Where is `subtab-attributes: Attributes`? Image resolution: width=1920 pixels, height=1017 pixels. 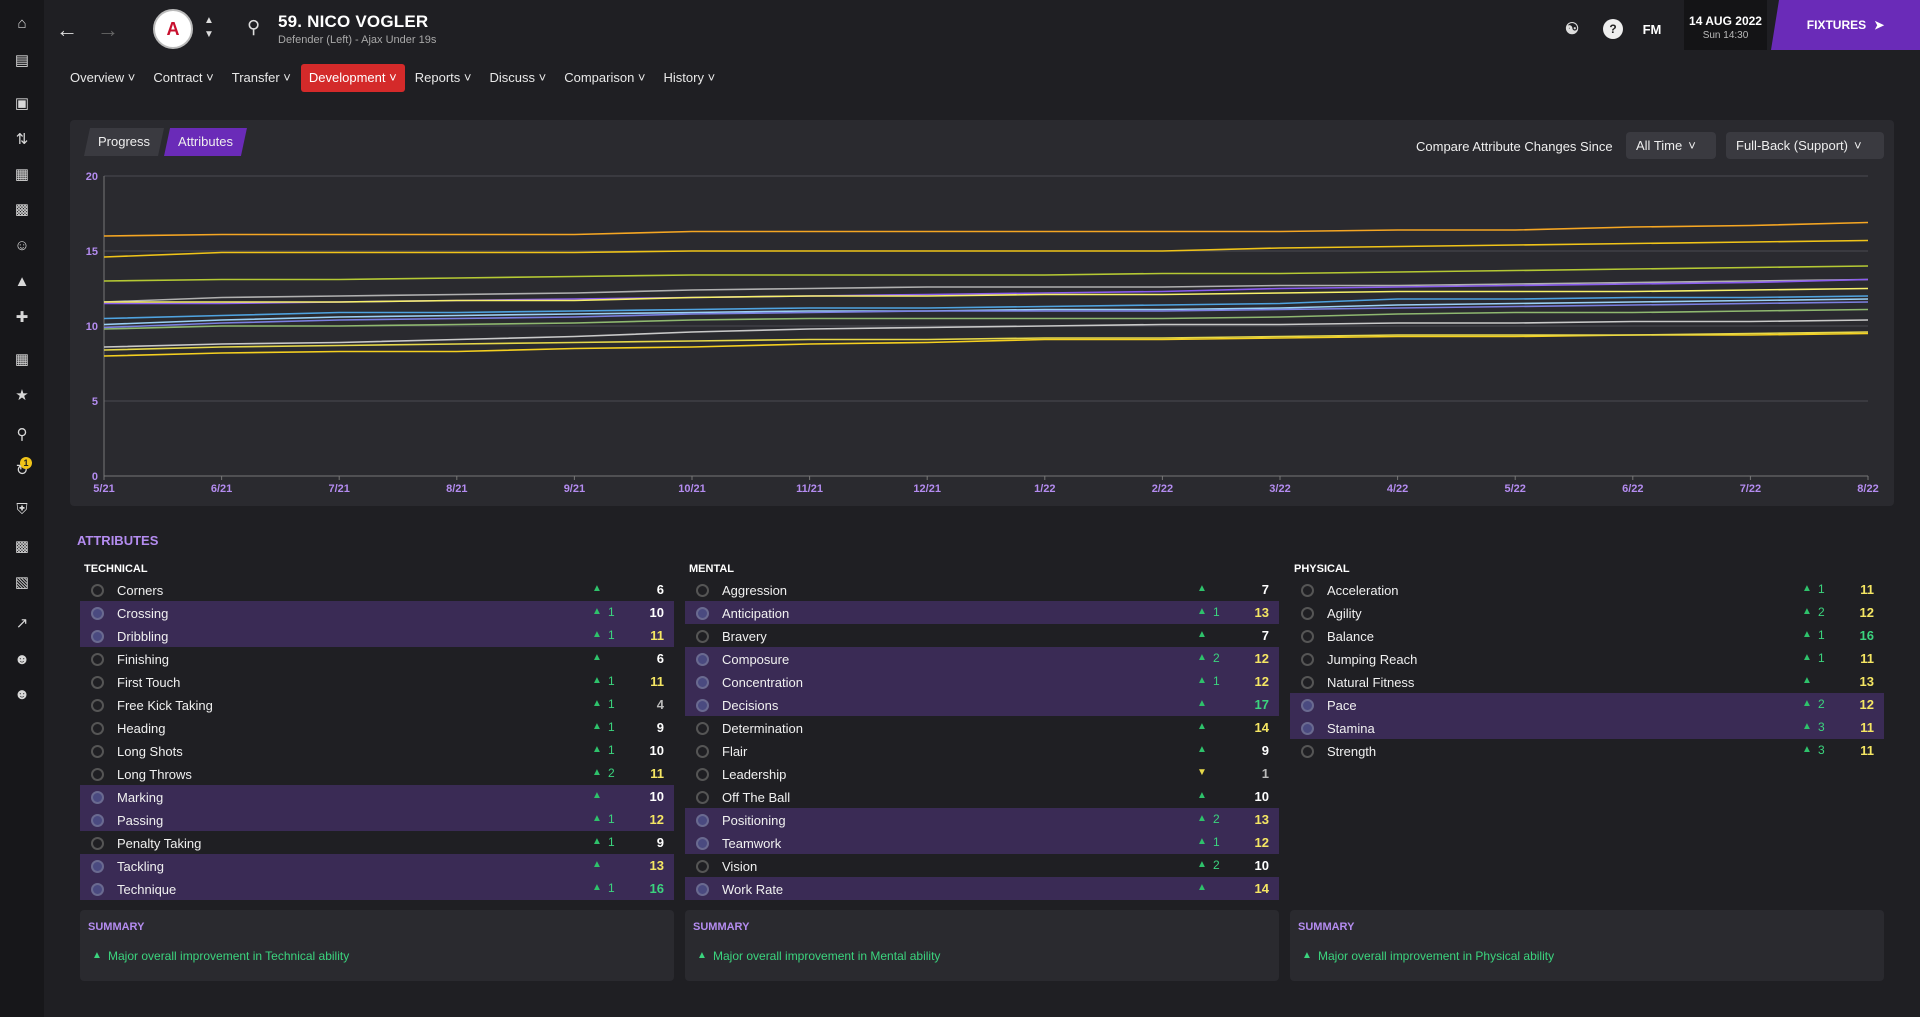 subtab-attributes: Attributes is located at coordinates (205, 142).